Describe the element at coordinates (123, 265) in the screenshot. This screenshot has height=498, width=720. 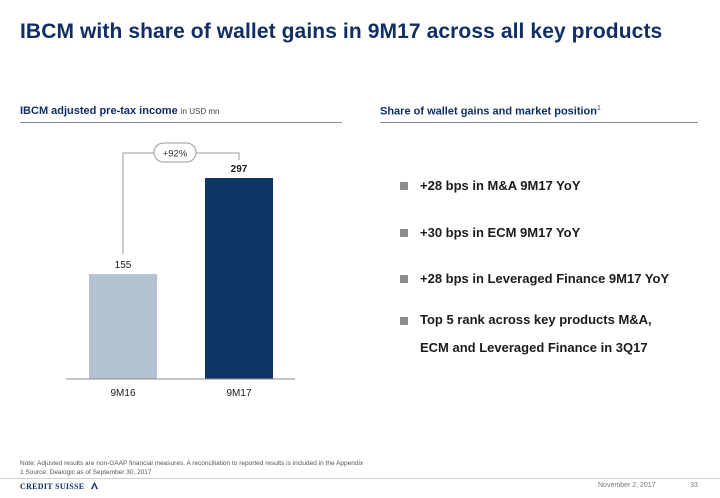
I see `bar-value-label: 155` at that location.